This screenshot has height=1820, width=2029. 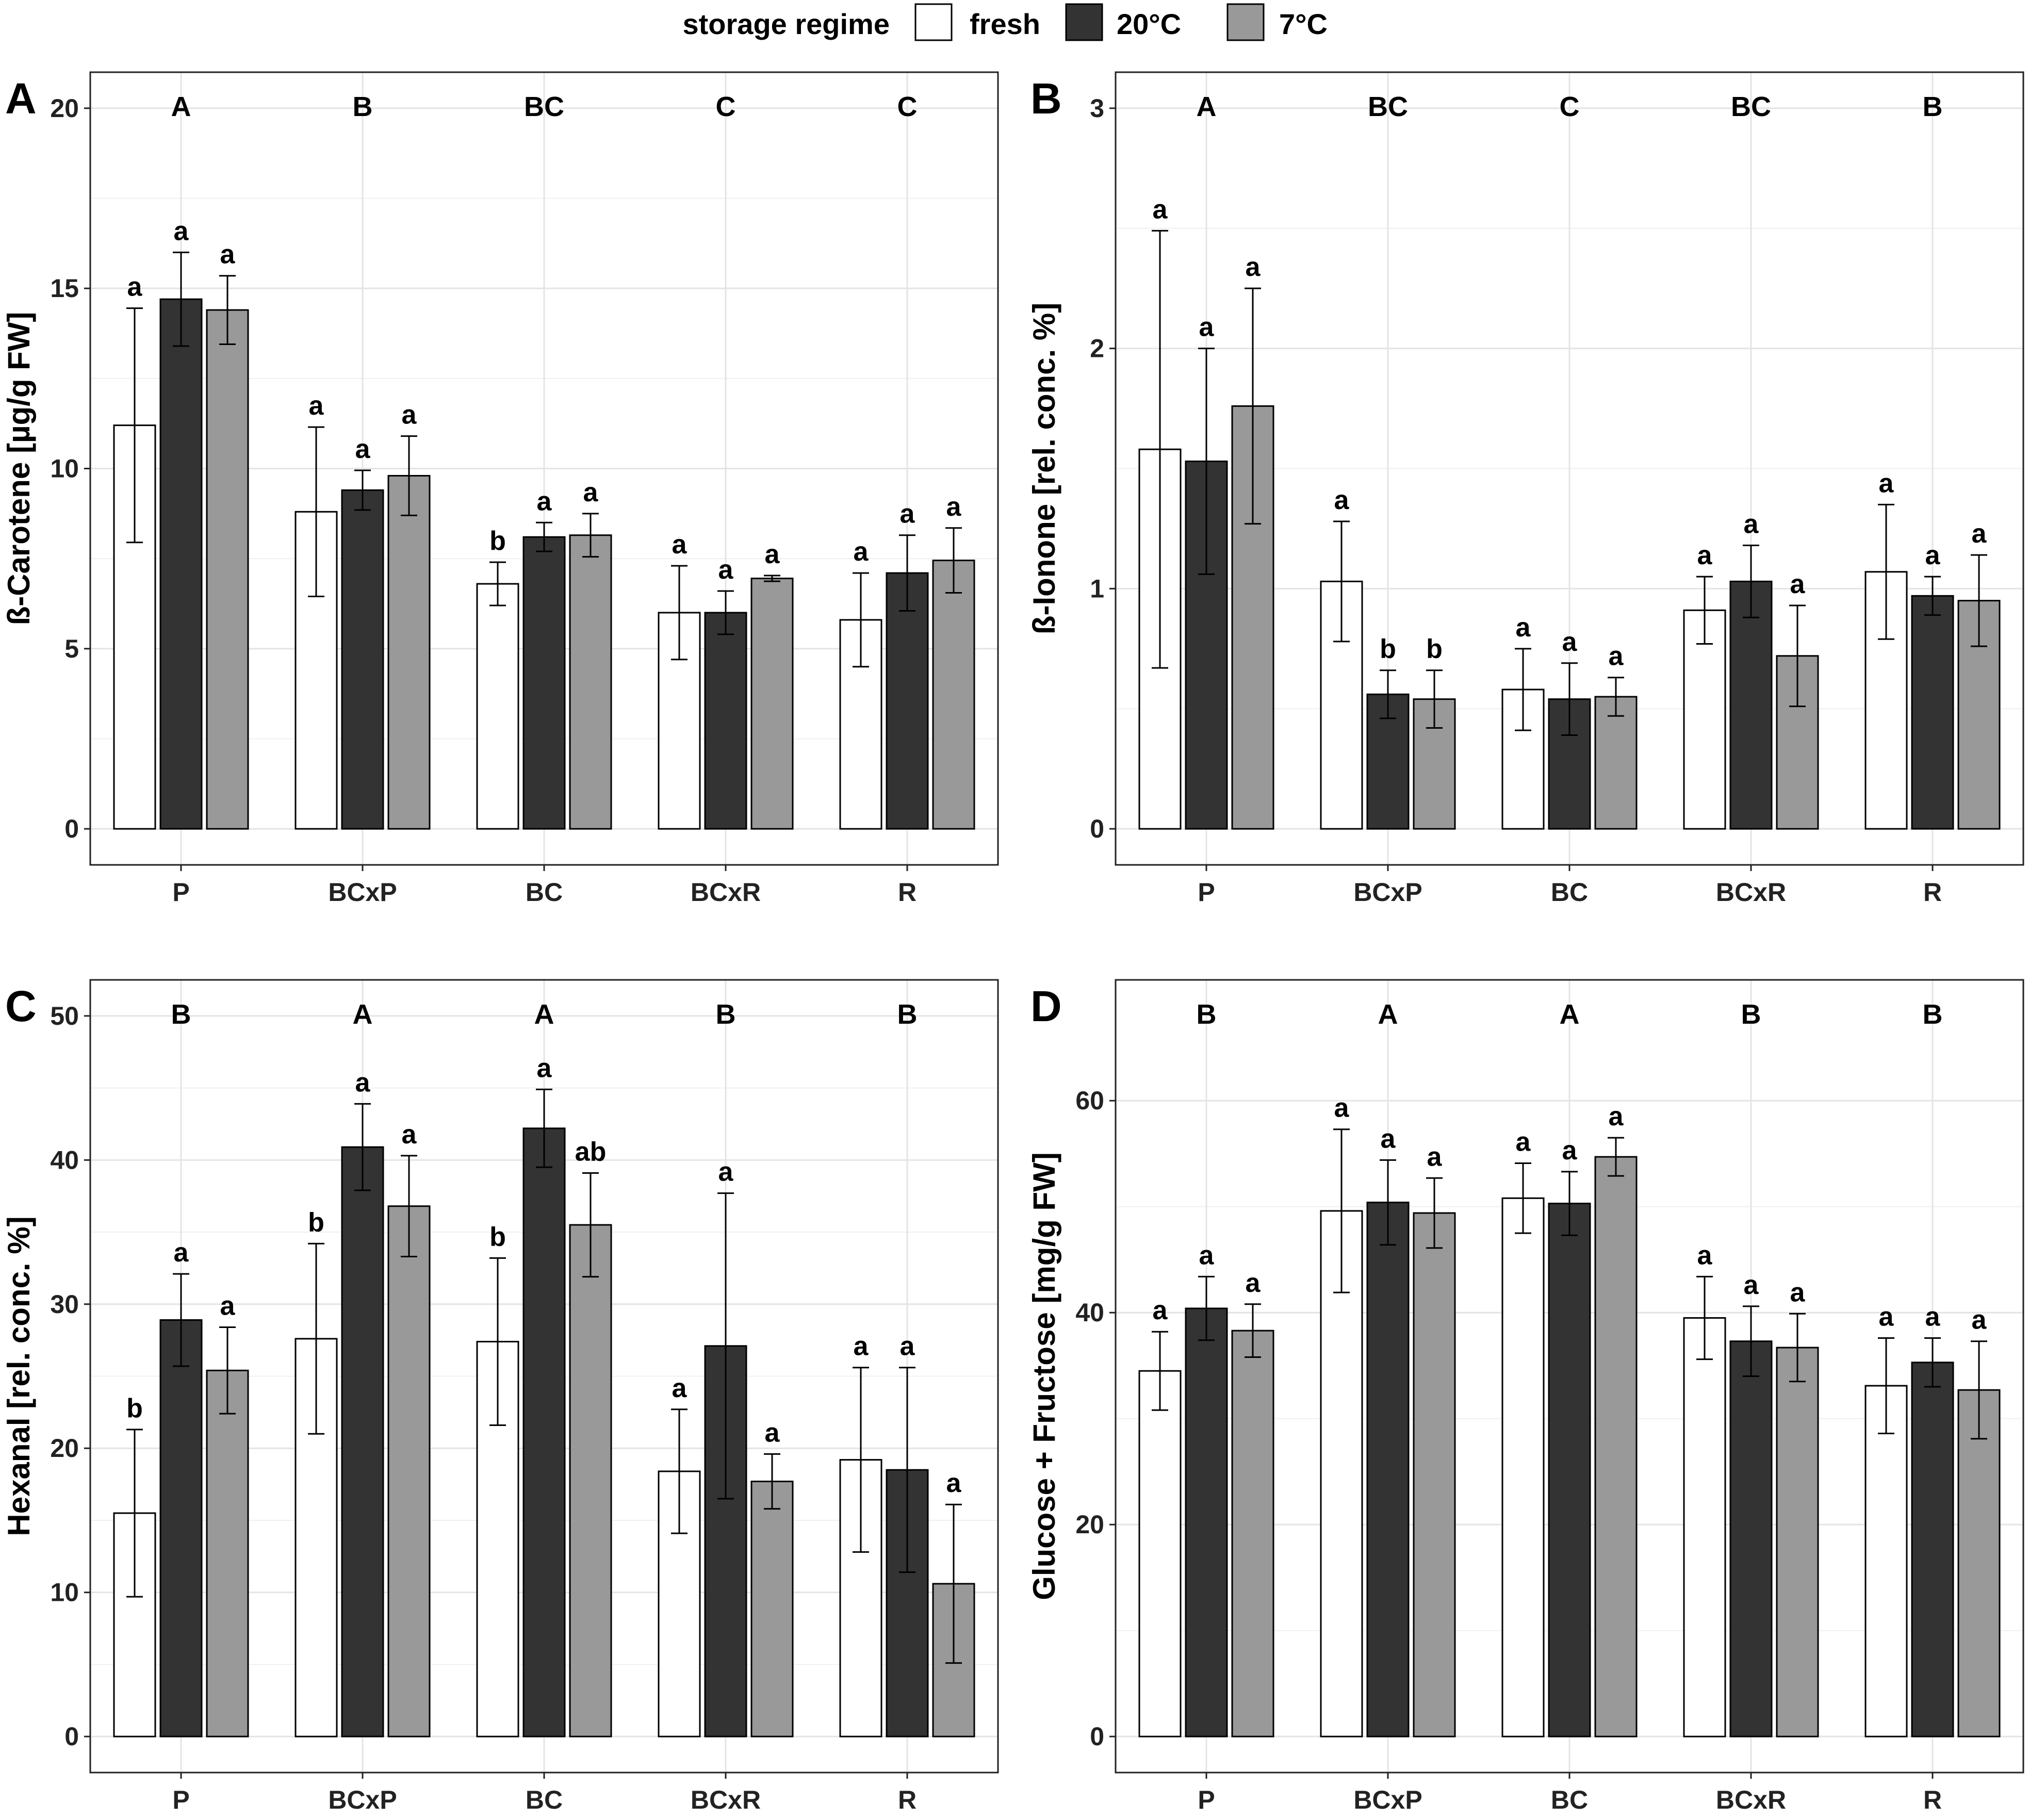 What do you see at coordinates (64, 288) in the screenshot?
I see `y-tick-label: 15` at bounding box center [64, 288].